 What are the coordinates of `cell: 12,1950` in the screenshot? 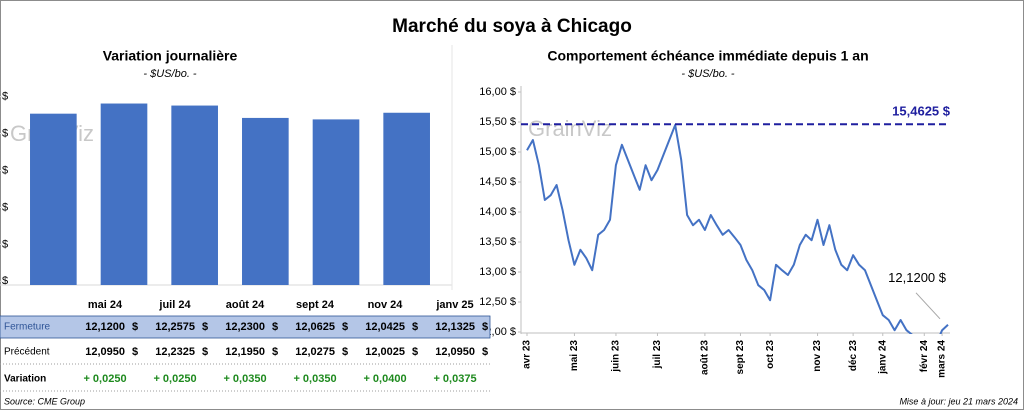 It's located at (245, 352).